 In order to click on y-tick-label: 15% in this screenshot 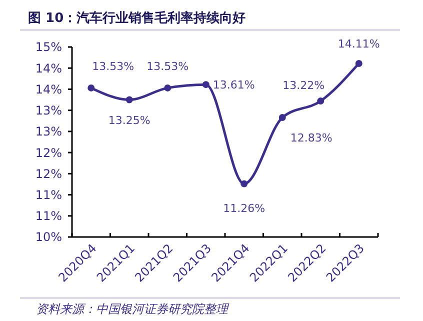, I will do `click(48, 47)`.